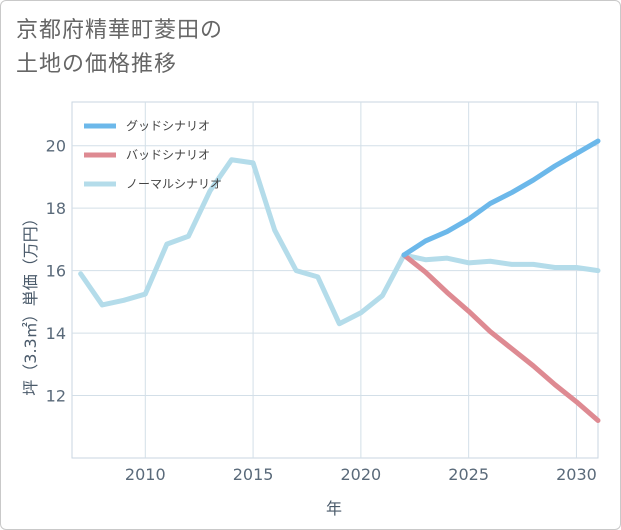 The height and width of the screenshot is (530, 621). Describe the element at coordinates (120, 30) in the screenshot. I see `chart-title-line-1: 京都府精華町菱田の` at that location.